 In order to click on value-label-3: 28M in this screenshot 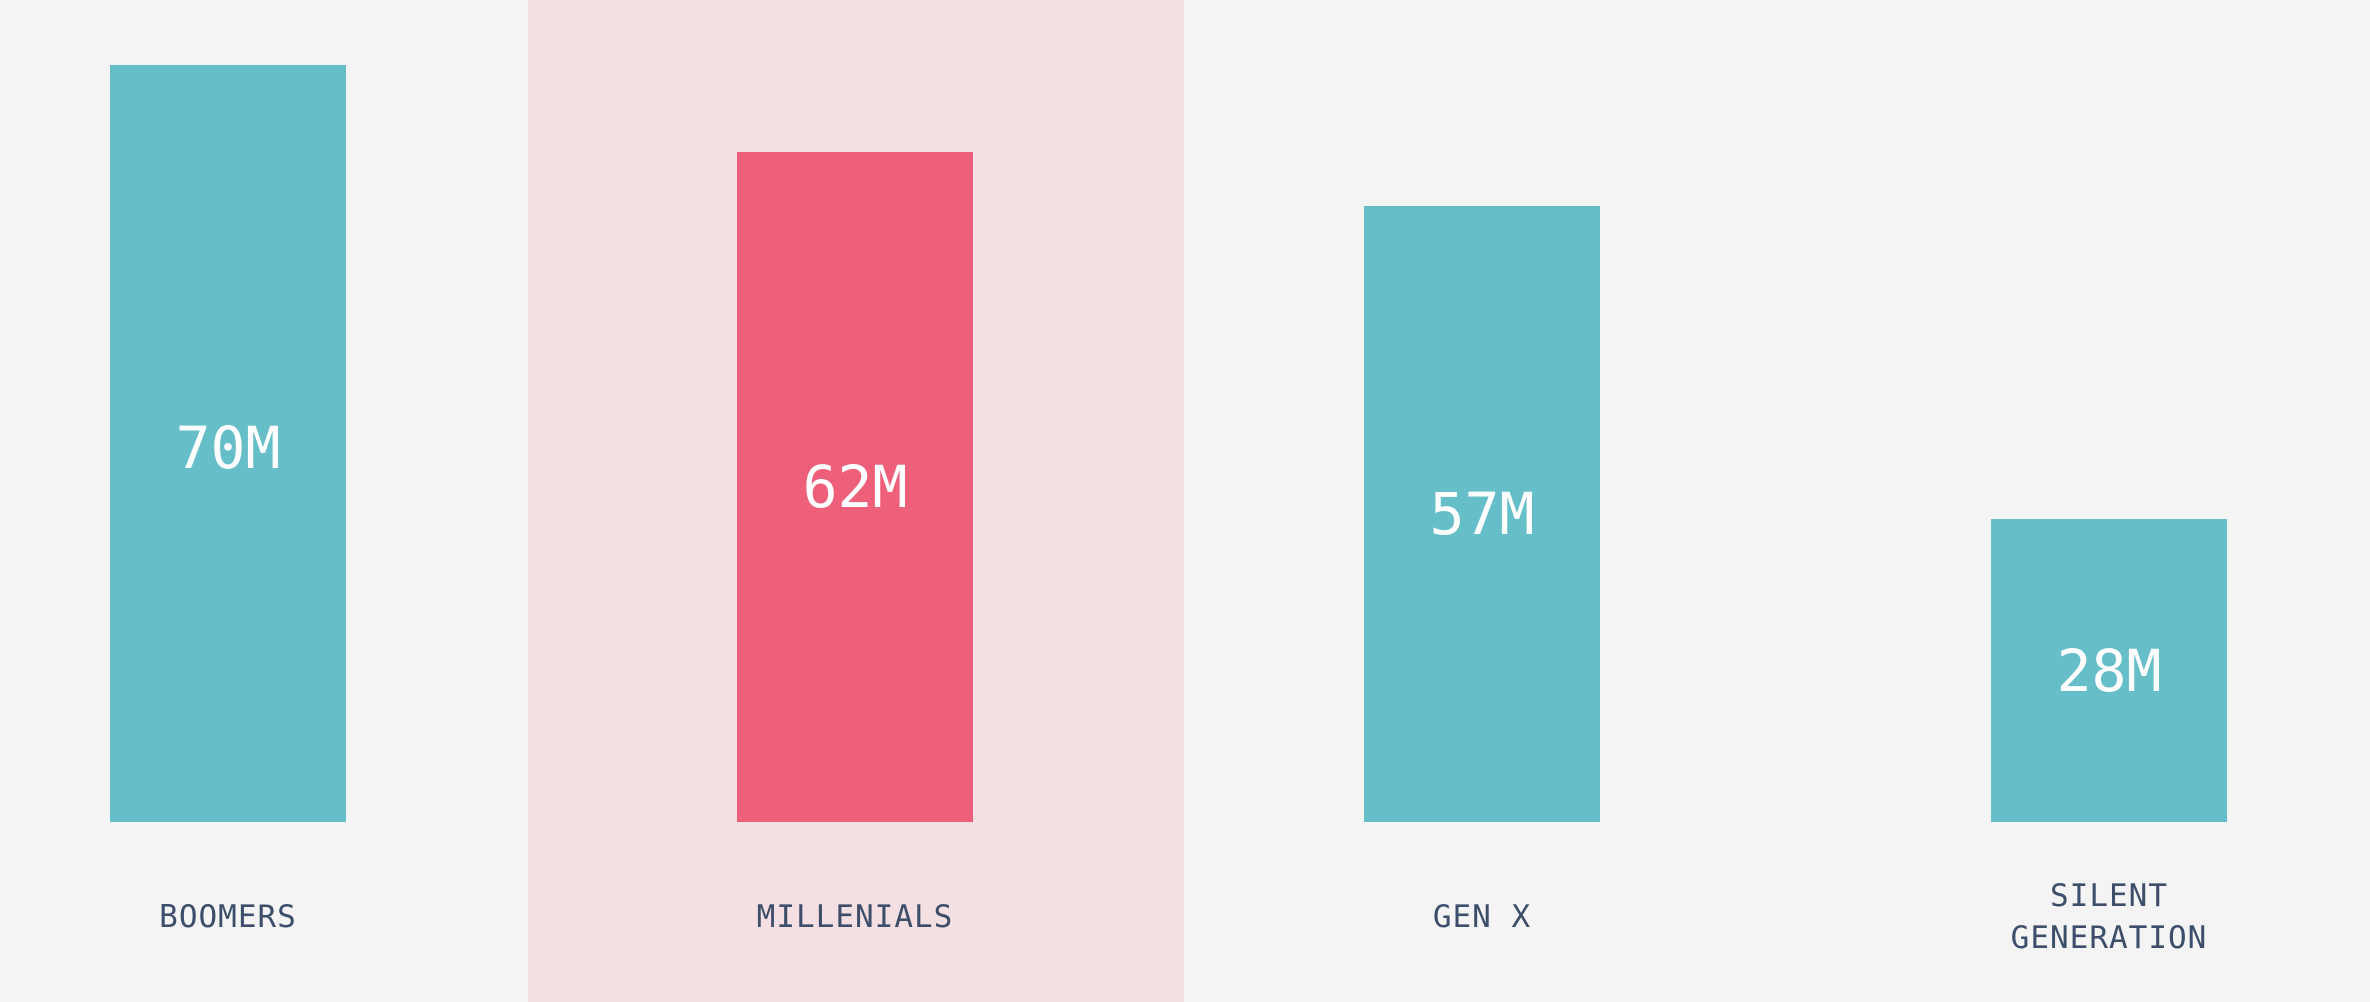, I will do `click(2109, 670)`.